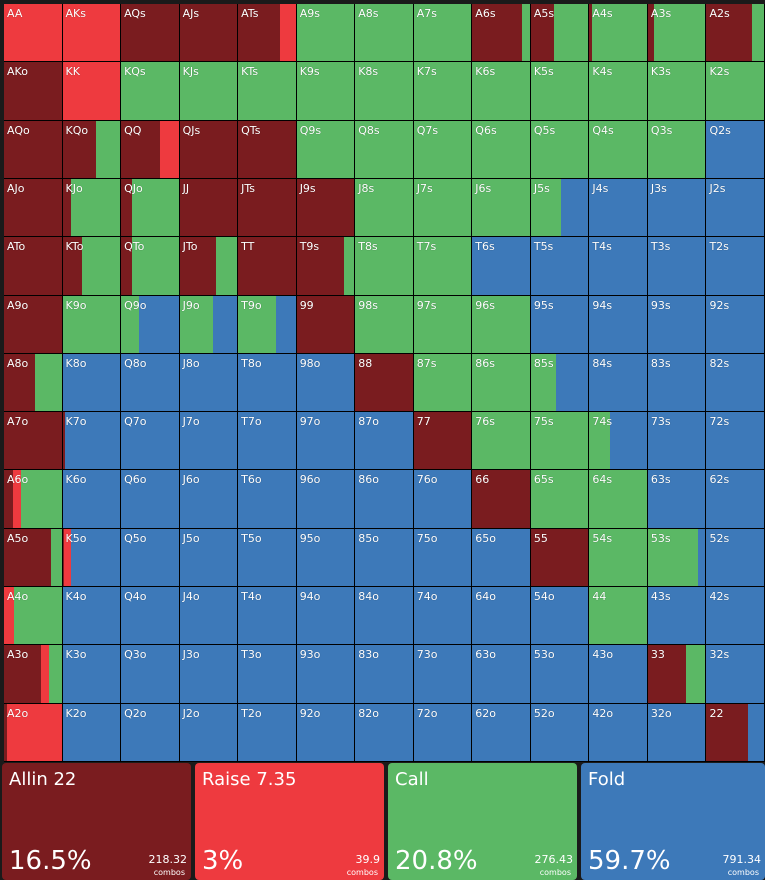 Image resolution: width=765 pixels, height=880 pixels. I want to click on hand-cell: J6o, so click(209, 499).